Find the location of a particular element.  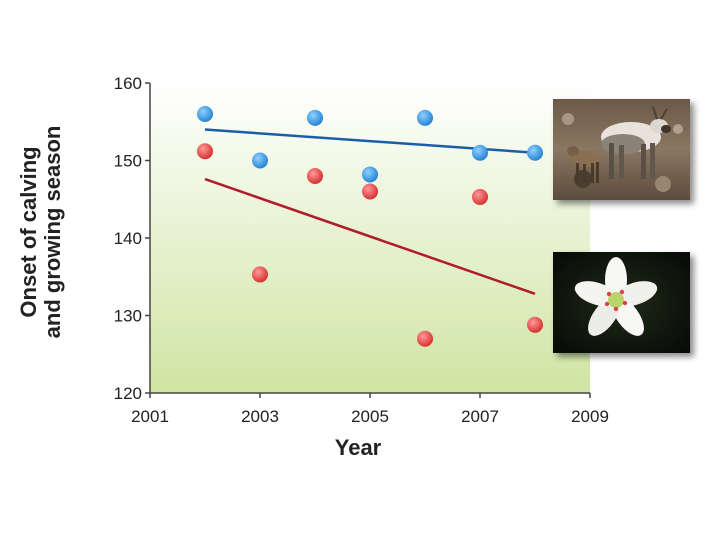

y-ticks: 120 130 140 150 160 is located at coordinates (132, 238).